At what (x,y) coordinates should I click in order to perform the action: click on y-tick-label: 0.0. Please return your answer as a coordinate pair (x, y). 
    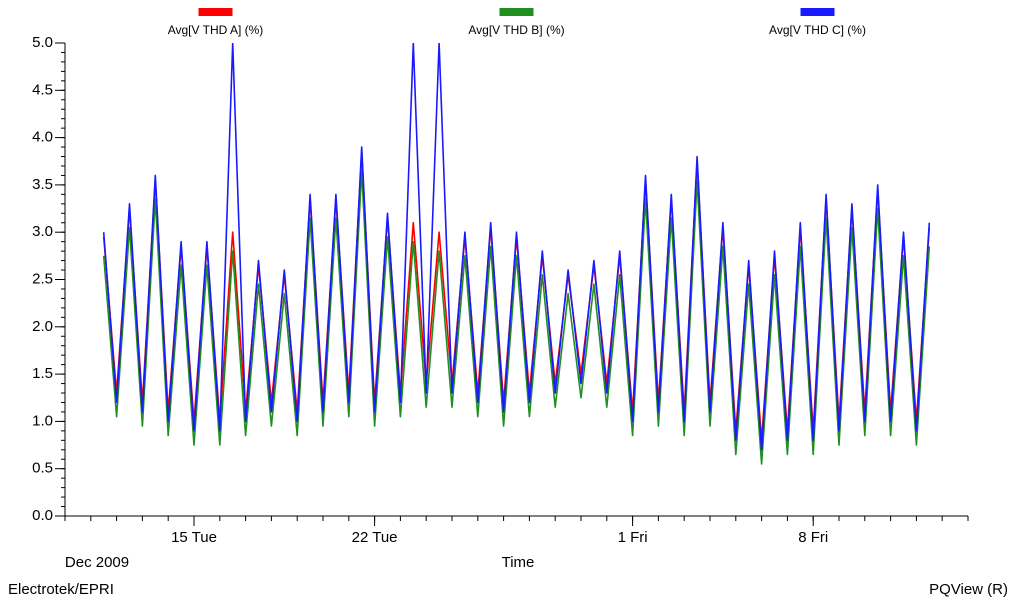
    Looking at the image, I should click on (42, 515).